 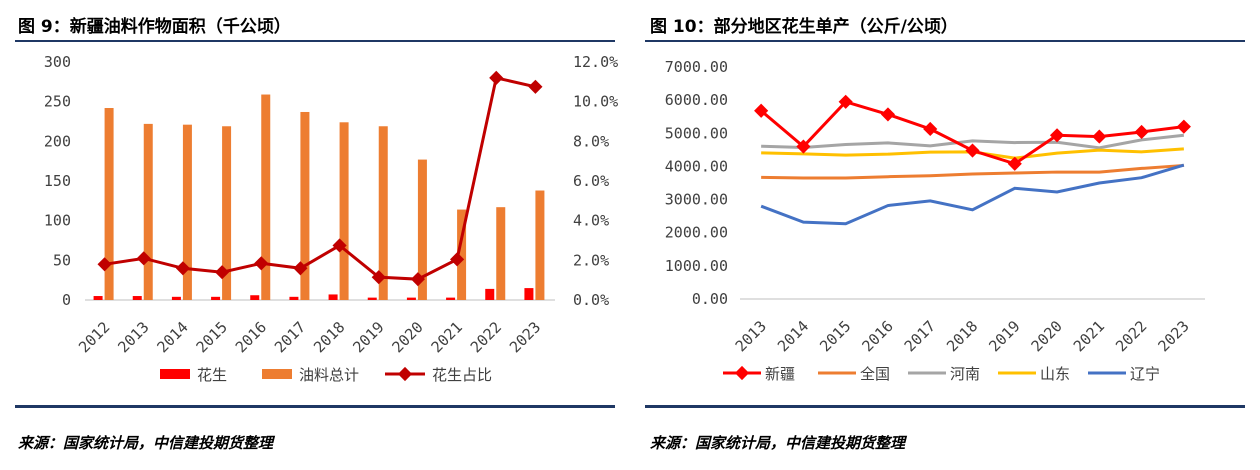 What do you see at coordinates (696, 233) in the screenshot?
I see `y-tick-label: 2000.00` at bounding box center [696, 233].